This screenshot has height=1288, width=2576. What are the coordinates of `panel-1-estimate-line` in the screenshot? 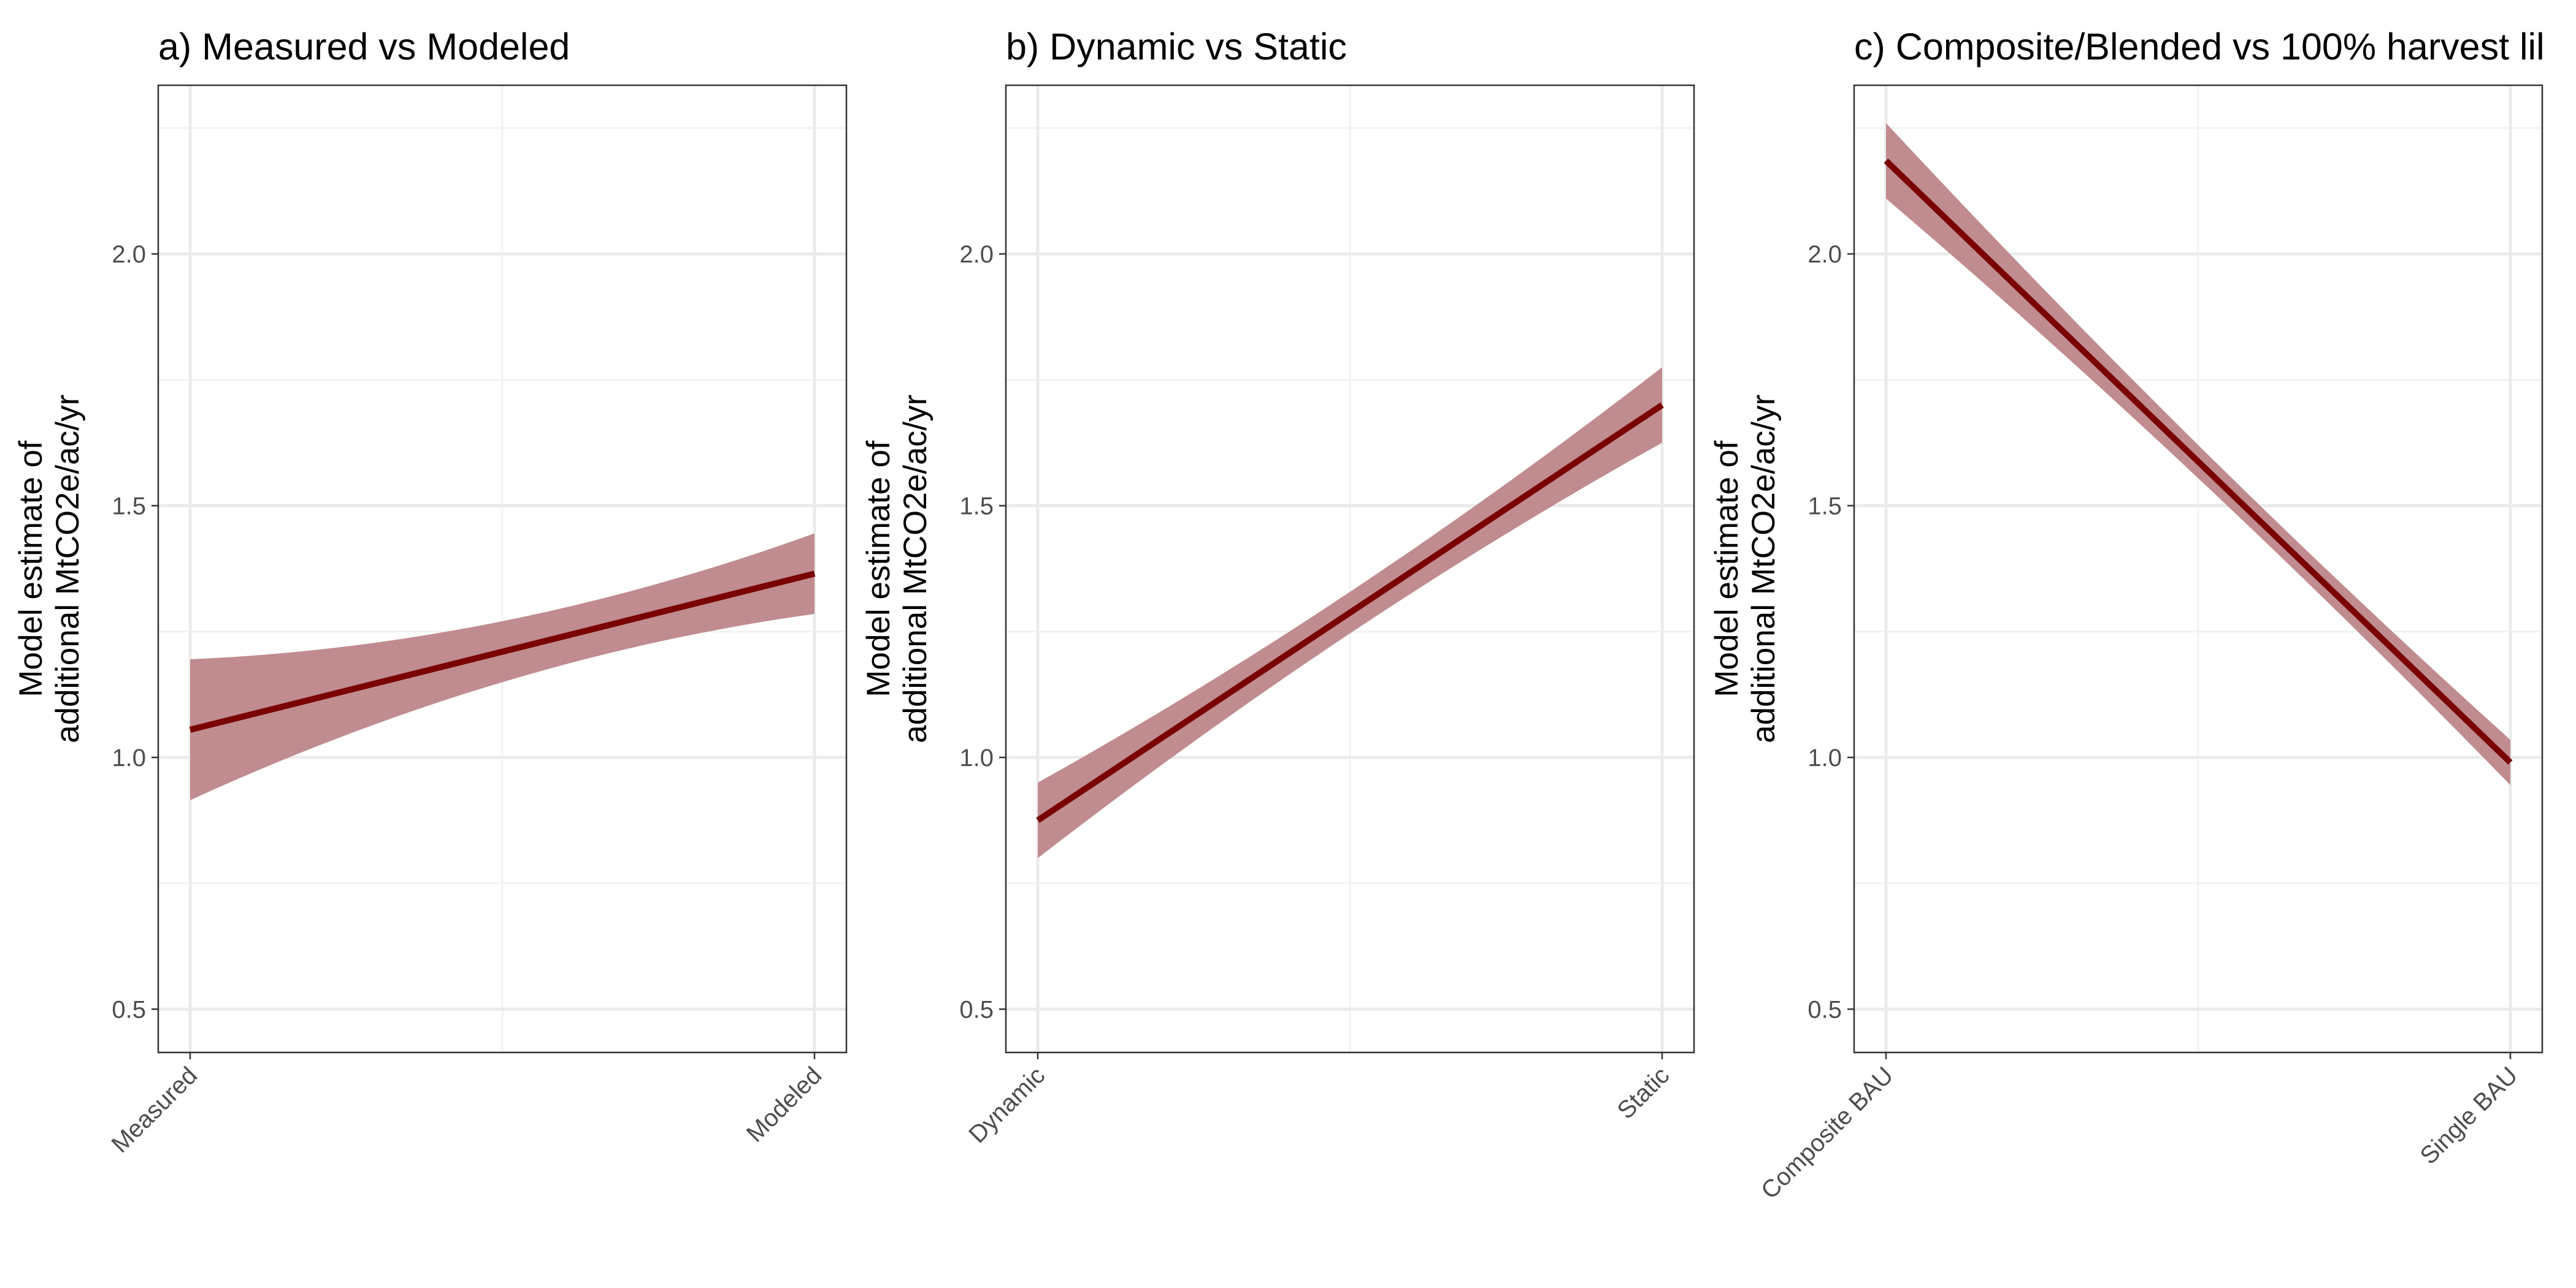 It's located at (502, 651).